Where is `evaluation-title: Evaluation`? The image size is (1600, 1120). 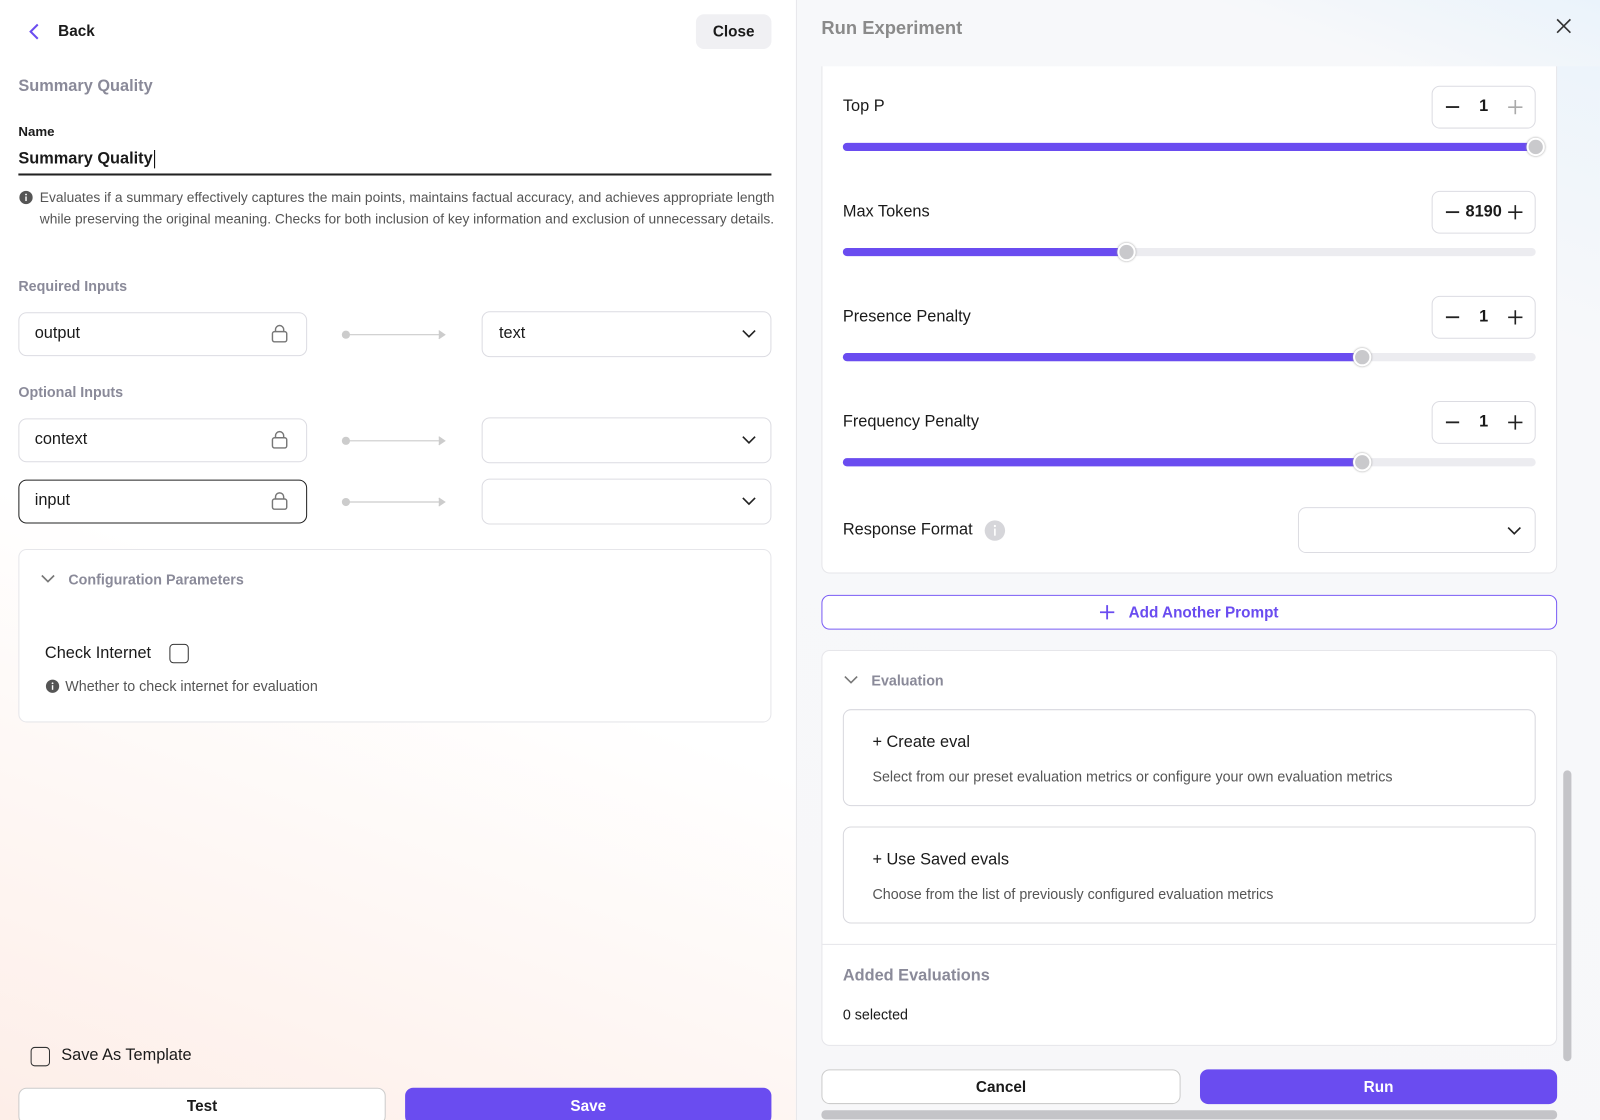
evaluation-title: Evaluation is located at coordinates (907, 680).